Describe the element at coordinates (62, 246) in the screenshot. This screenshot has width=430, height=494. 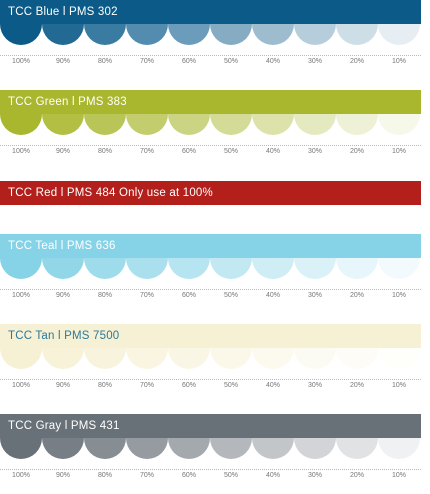
I see `swatch-label: TCC Teal l PMS 636` at that location.